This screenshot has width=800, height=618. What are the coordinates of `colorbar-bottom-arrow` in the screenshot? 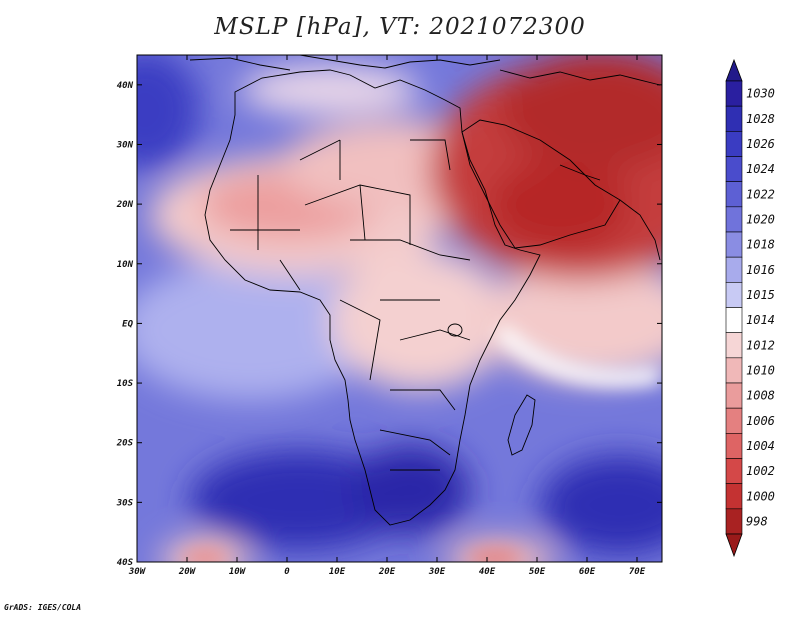 It's located at (734, 545).